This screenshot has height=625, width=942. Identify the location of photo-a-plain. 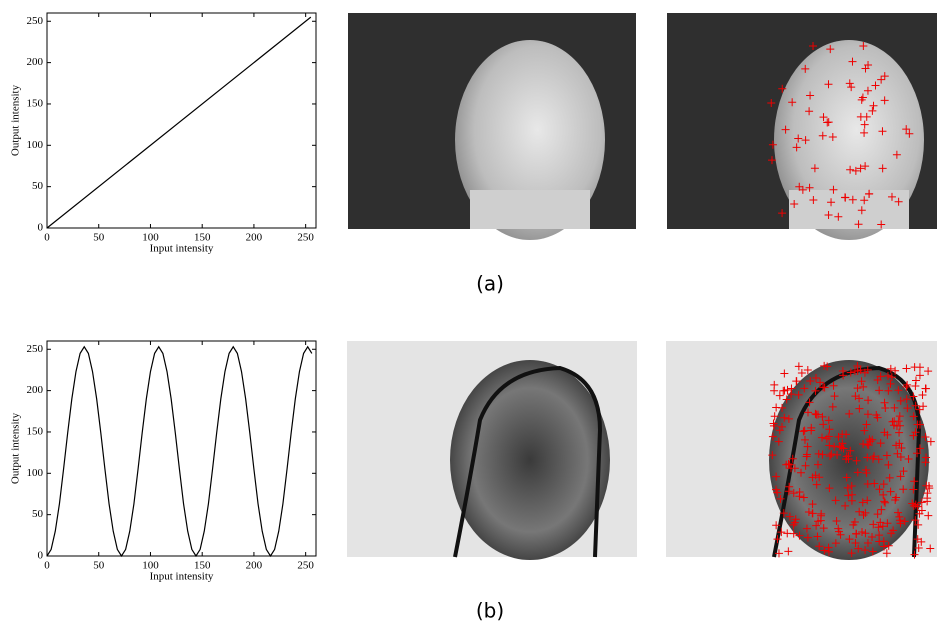
(492, 126).